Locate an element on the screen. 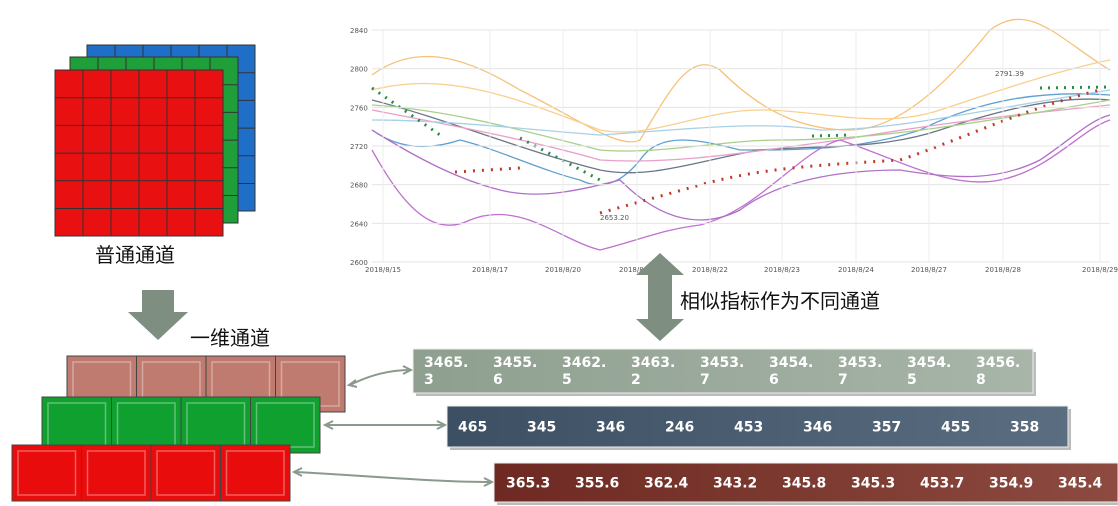 The height and width of the screenshot is (506, 1118). value-label: 365.3 is located at coordinates (528, 484).